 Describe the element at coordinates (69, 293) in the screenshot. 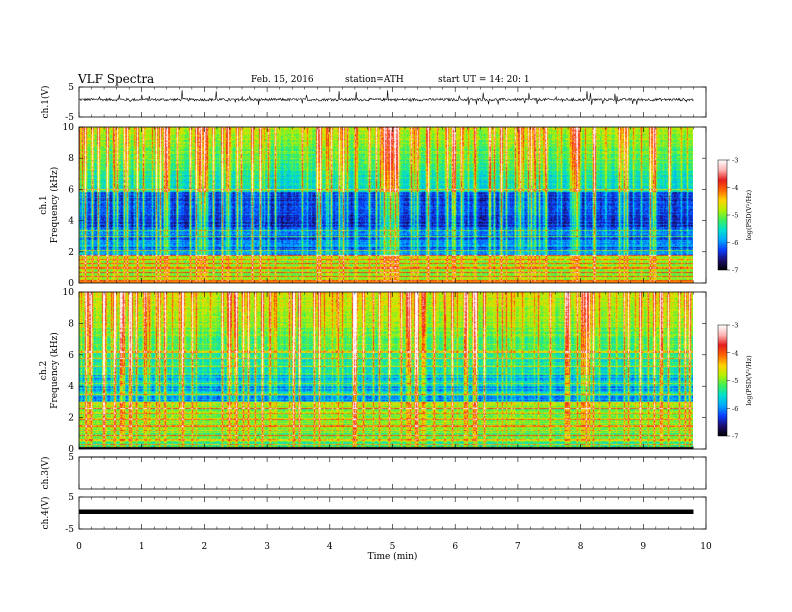

I see `ch2-spectrogram-ytick-label: 10` at that location.